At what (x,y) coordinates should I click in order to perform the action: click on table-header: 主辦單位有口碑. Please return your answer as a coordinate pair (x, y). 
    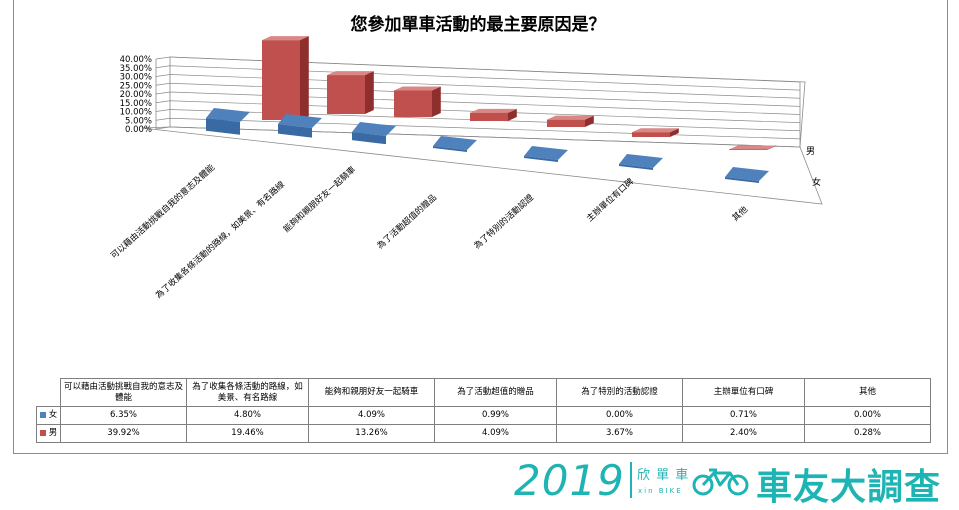
    Looking at the image, I should click on (743, 392).